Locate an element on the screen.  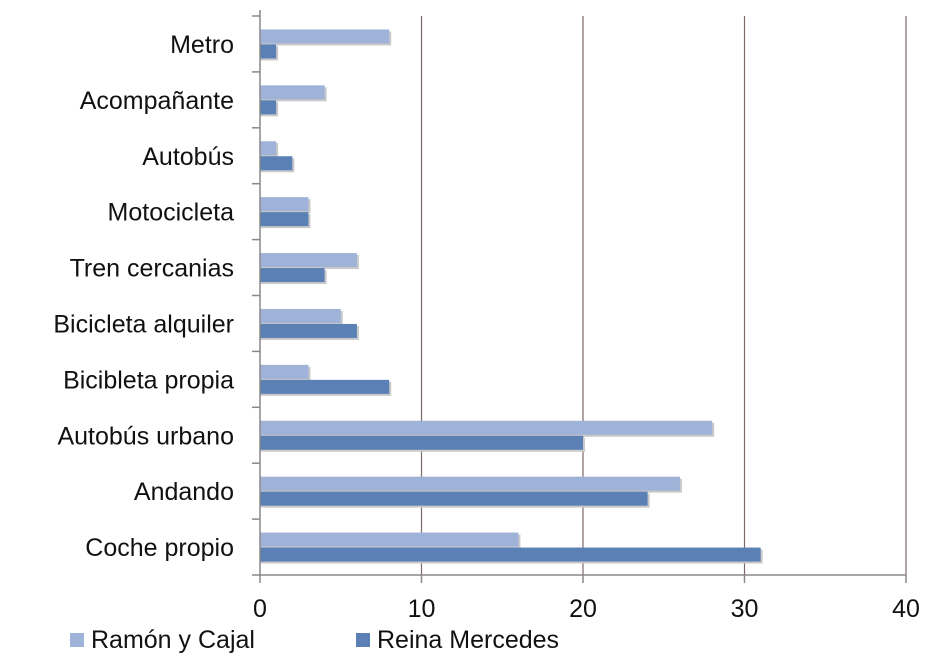
bar-reina-mercedes-acompanante is located at coordinates (268, 107).